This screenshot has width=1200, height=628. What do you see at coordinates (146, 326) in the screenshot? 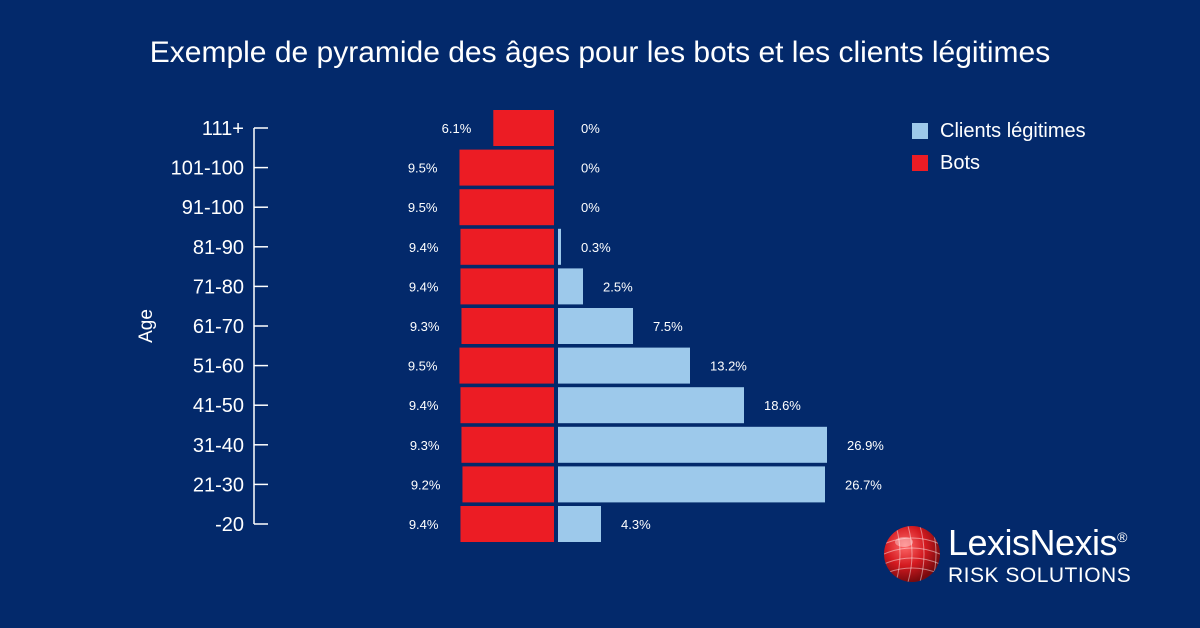
I see `y-axis-label: Age` at bounding box center [146, 326].